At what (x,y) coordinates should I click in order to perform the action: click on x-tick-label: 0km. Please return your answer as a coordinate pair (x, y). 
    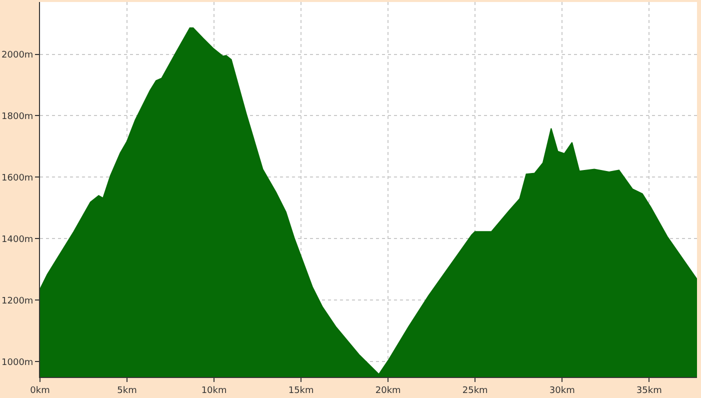
    Looking at the image, I should click on (40, 391).